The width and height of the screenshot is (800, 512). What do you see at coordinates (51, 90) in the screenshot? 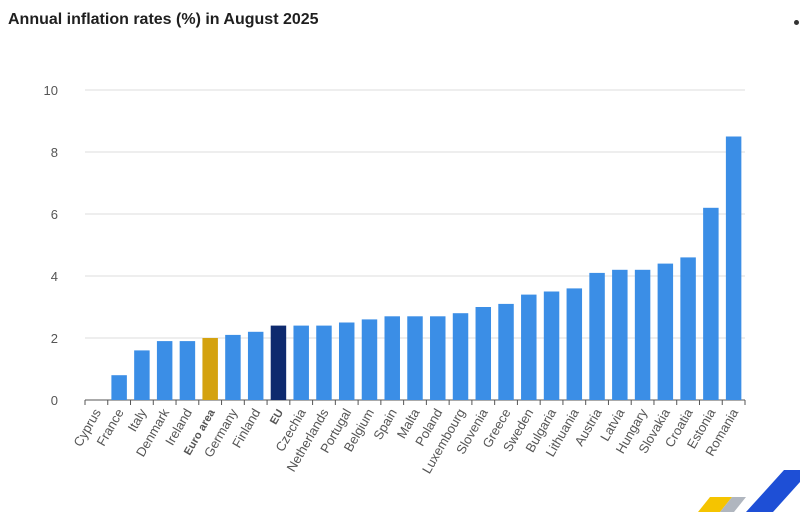
I see `y-tick-label: 10` at bounding box center [51, 90].